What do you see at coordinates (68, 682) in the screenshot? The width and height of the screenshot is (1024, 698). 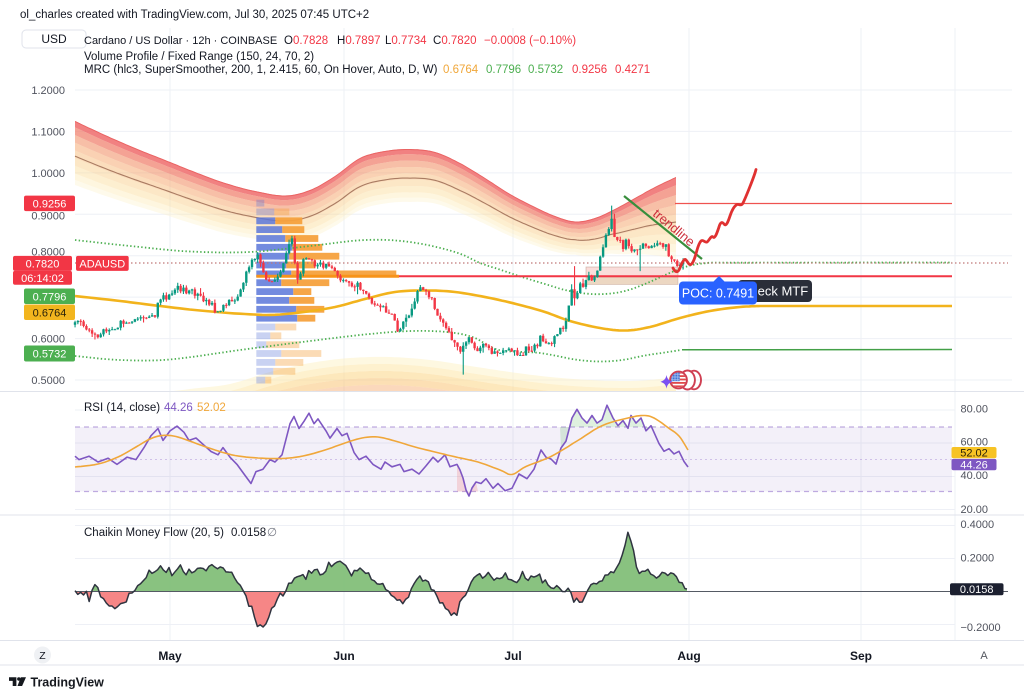 I see `svg-text: TradingView` at bounding box center [68, 682].